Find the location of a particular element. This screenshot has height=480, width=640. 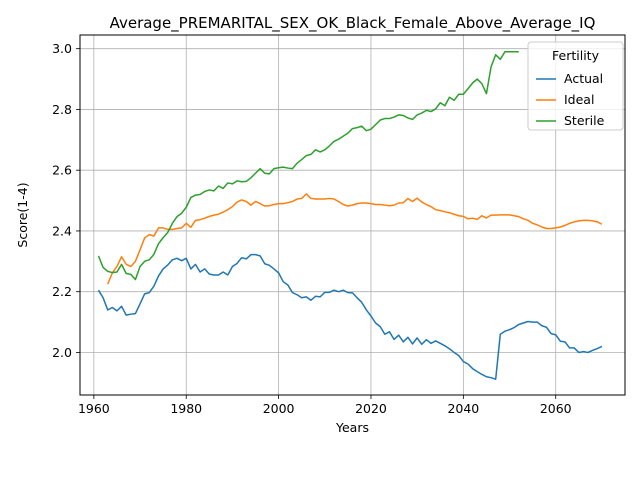

x-tick-label: 2060 is located at coordinates (556, 408).